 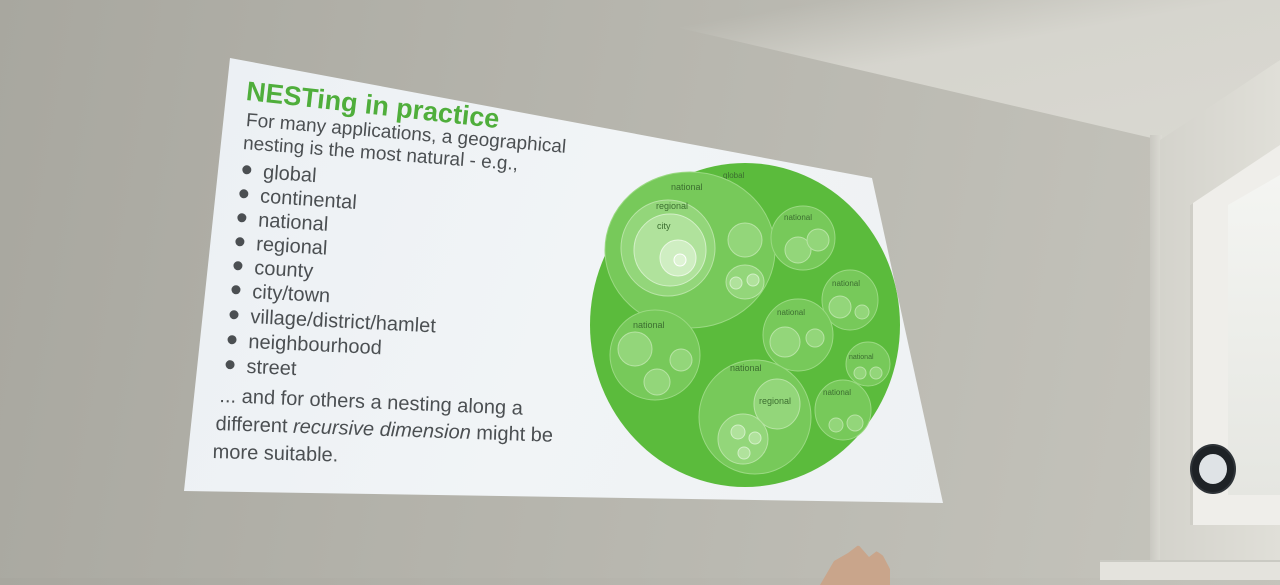 I want to click on outro-text-a: different, so click(x=254, y=425).